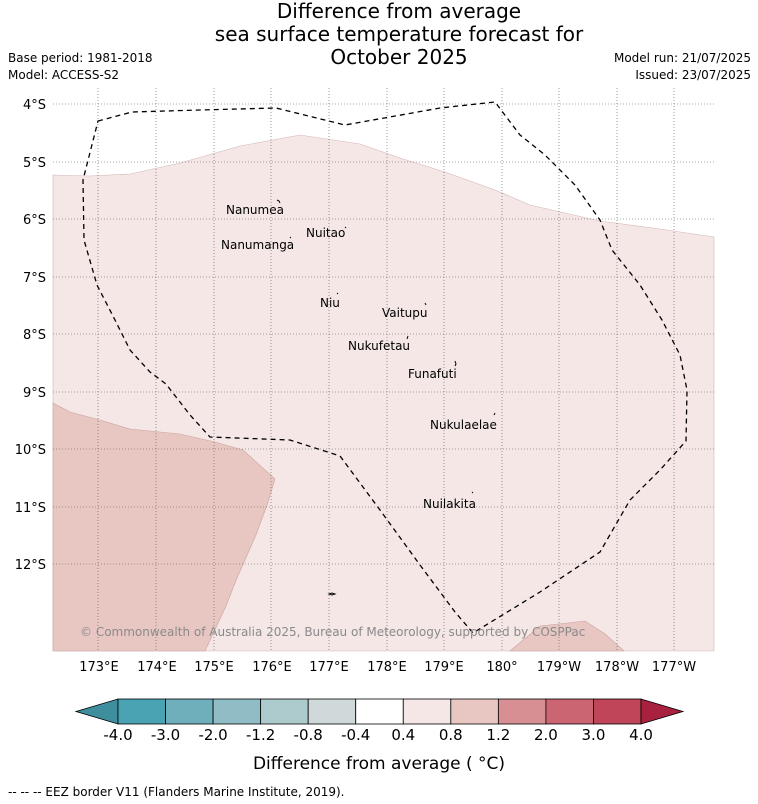  Describe the element at coordinates (80, 58) in the screenshot. I see `base-period: Base period: 1981-2018` at that location.